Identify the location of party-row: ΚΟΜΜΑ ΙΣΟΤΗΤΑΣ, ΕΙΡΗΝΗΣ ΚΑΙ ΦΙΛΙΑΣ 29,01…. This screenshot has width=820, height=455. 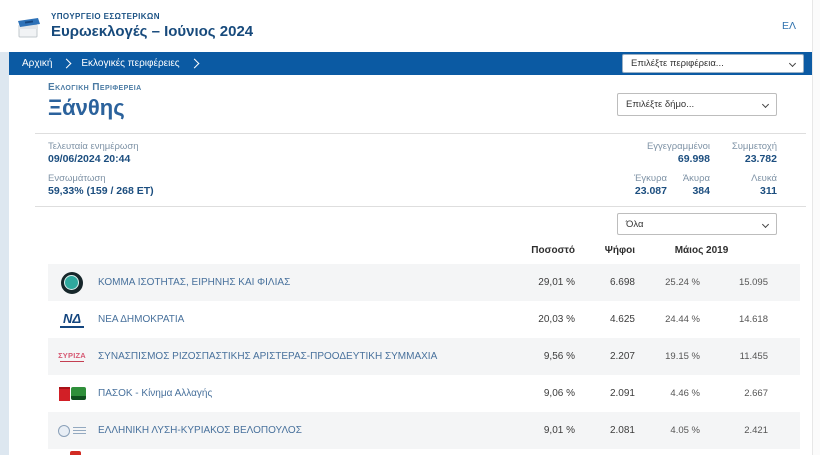
(424, 282).